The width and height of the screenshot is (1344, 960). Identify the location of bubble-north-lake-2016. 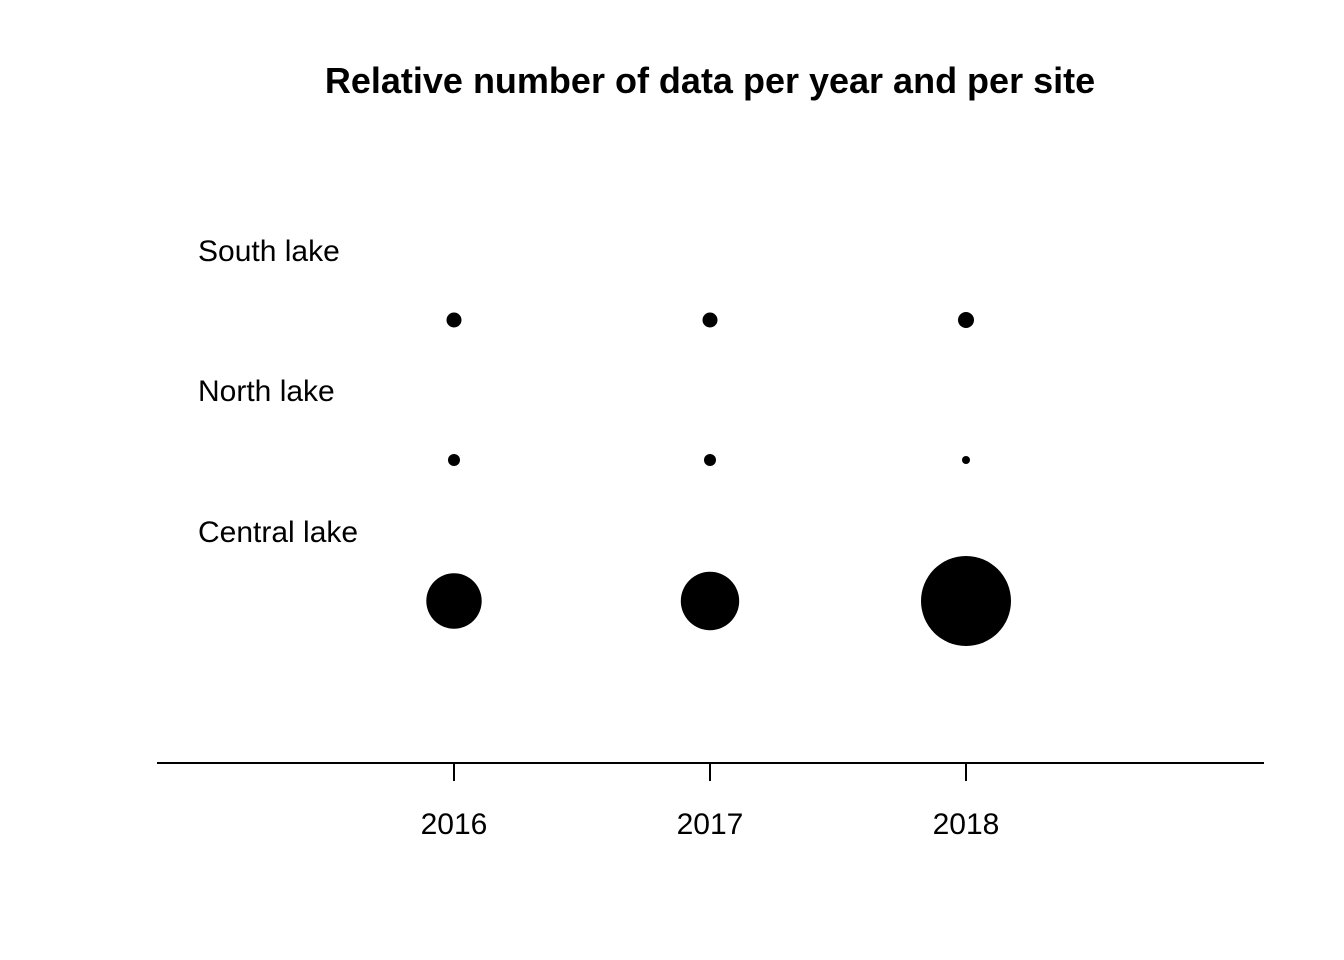
(454, 460).